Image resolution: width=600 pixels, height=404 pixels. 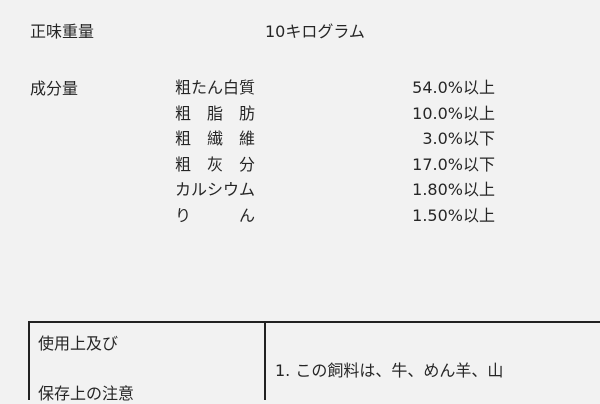 What do you see at coordinates (62, 31) in the screenshot?
I see `net-weight-label: 正味重量` at bounding box center [62, 31].